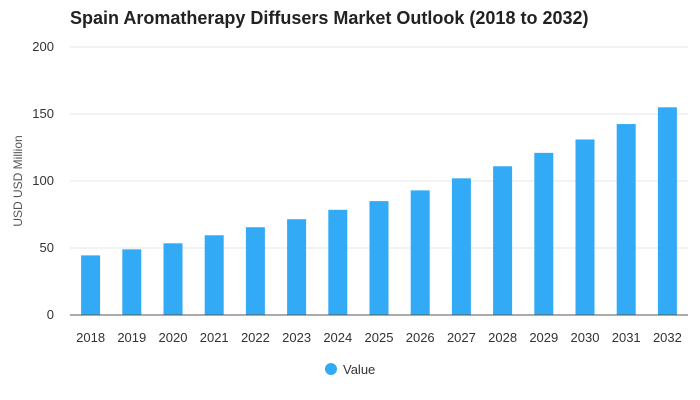  What do you see at coordinates (503, 240) in the screenshot?
I see `bar-2028` at bounding box center [503, 240].